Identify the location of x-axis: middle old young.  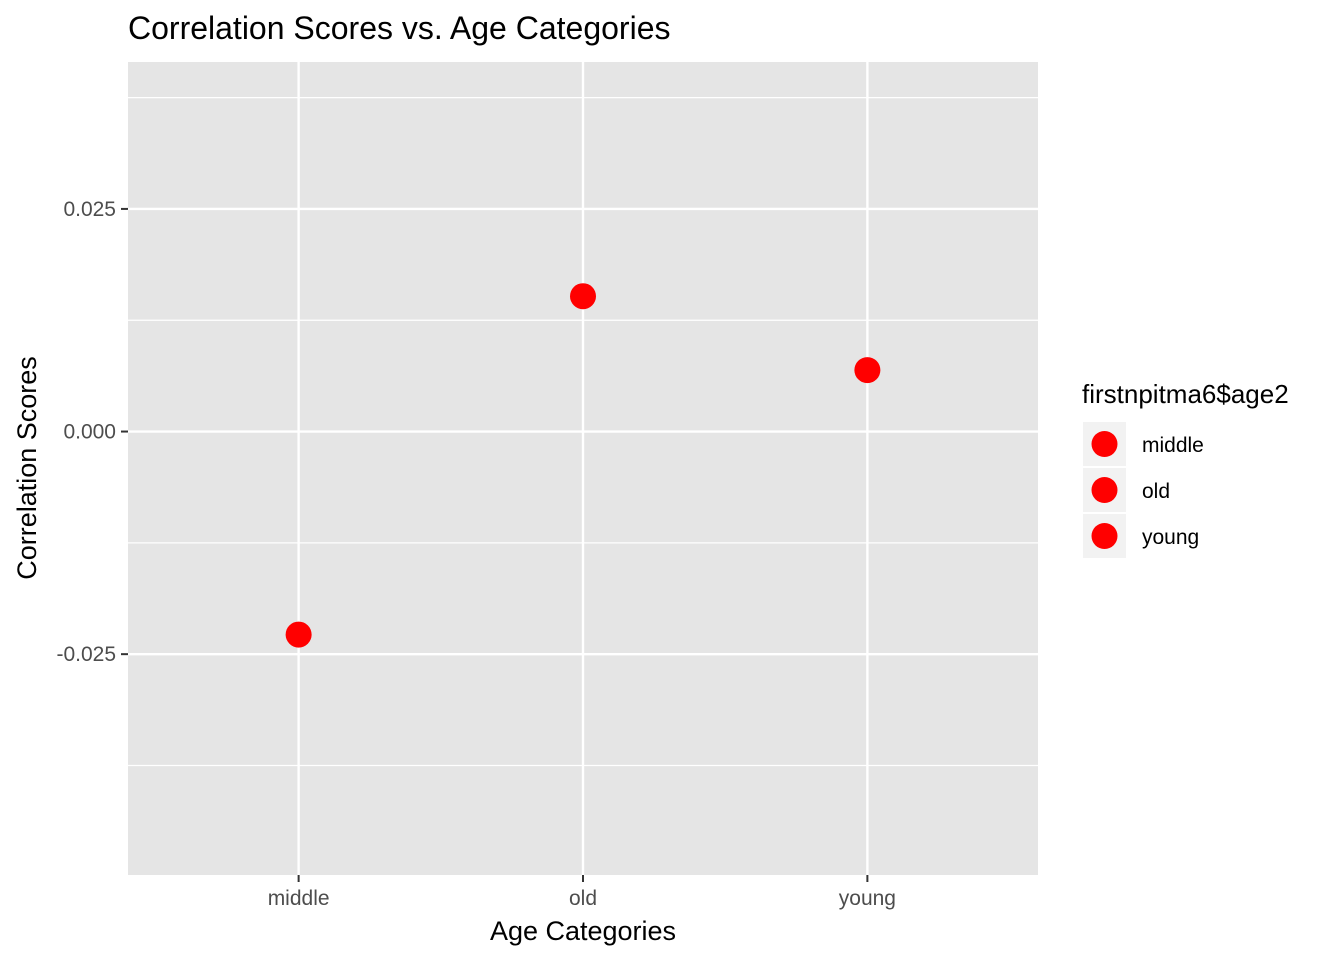
(582, 892).